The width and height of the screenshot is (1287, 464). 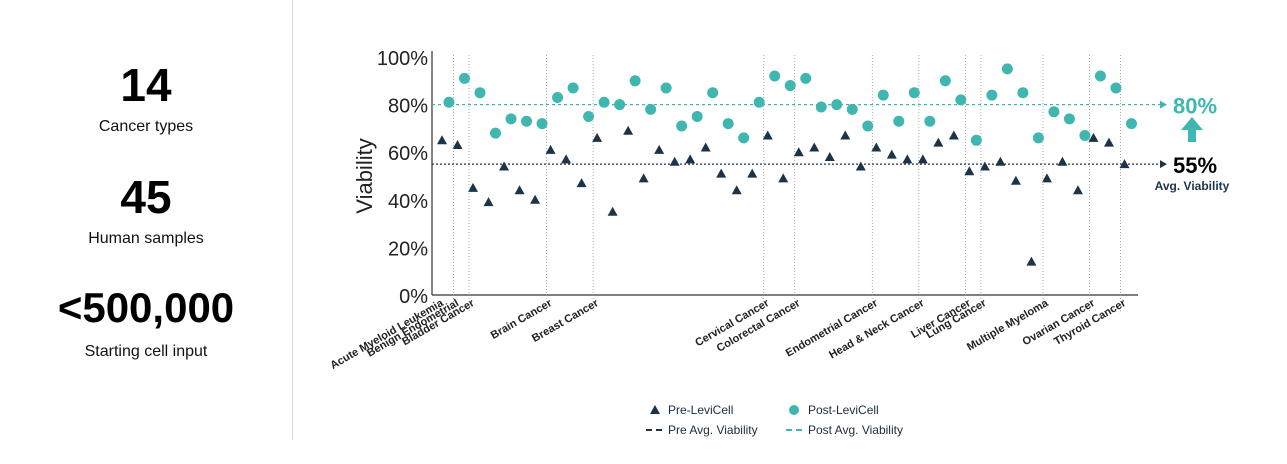 I want to click on legend-post-avg-label: Post Avg. Viability, so click(x=855, y=430).